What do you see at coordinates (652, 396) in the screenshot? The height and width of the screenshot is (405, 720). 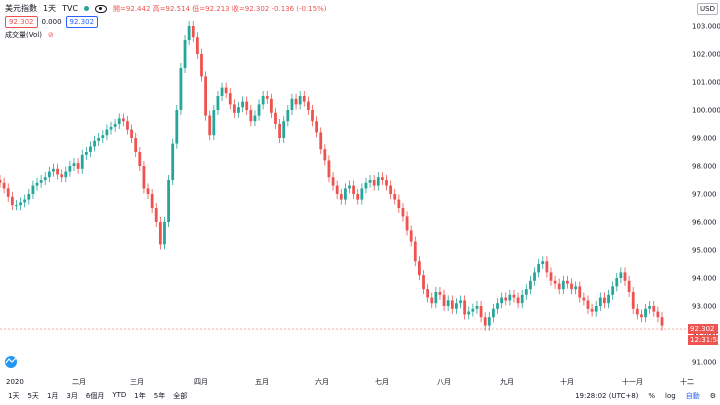 I see `percent-toggle: %` at bounding box center [652, 396].